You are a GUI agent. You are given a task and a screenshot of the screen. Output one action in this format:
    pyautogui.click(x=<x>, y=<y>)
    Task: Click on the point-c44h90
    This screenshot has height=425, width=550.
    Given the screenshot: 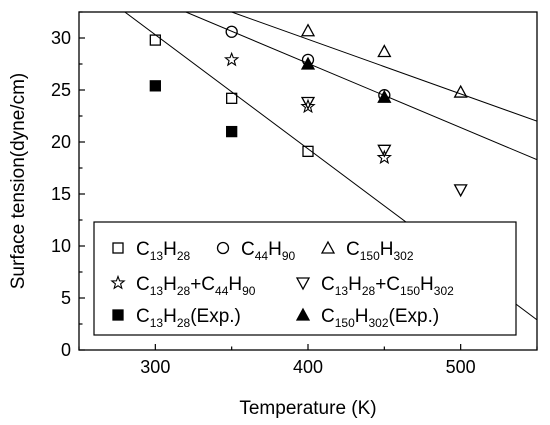 What is the action you would take?
    pyautogui.click(x=231, y=31)
    